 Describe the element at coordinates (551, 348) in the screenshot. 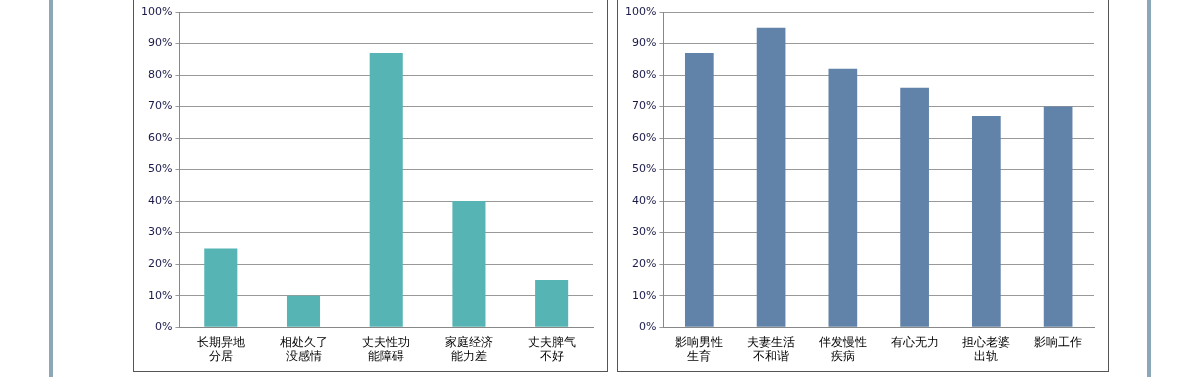

I see `x-tick-label: 丈夫脾气不好` at that location.